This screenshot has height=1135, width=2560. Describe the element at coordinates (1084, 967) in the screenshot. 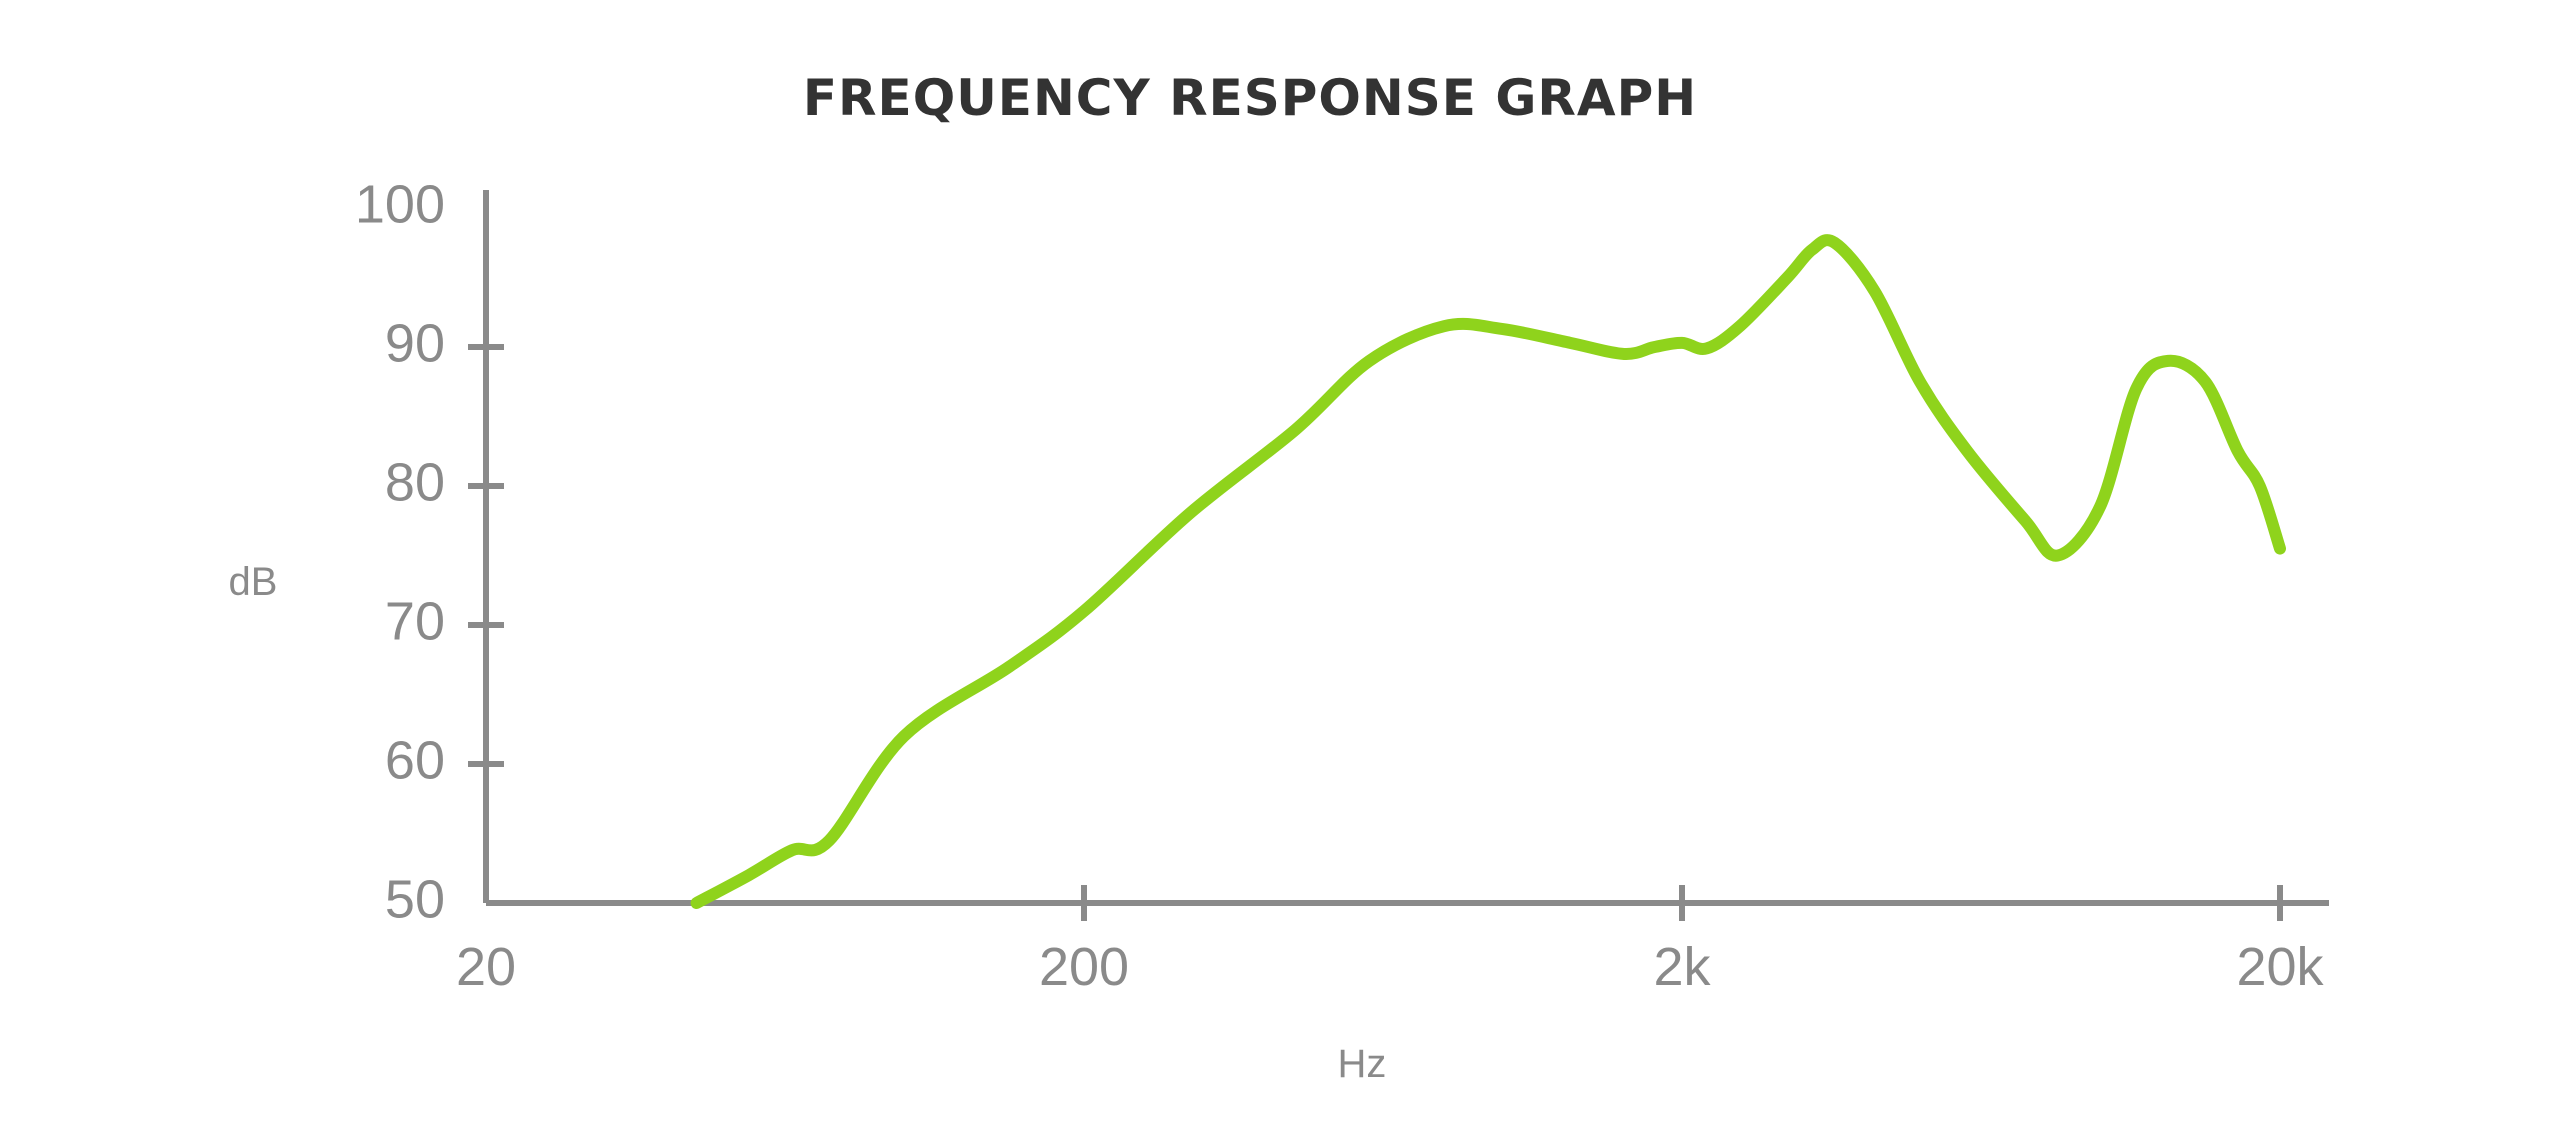

I see `x-tick-label: 200` at that location.